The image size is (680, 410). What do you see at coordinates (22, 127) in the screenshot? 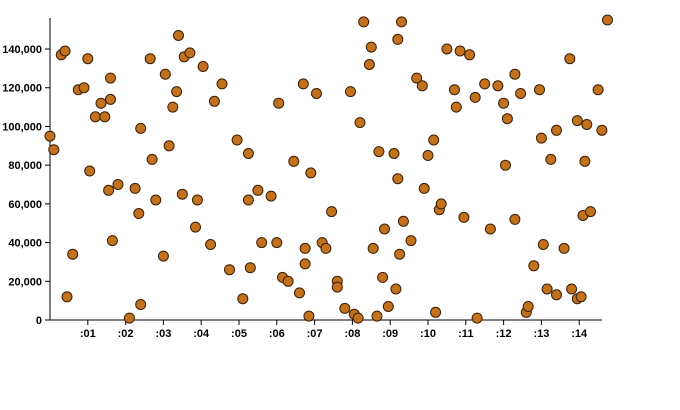
I see `y-tick-label: 100,000` at bounding box center [22, 127].